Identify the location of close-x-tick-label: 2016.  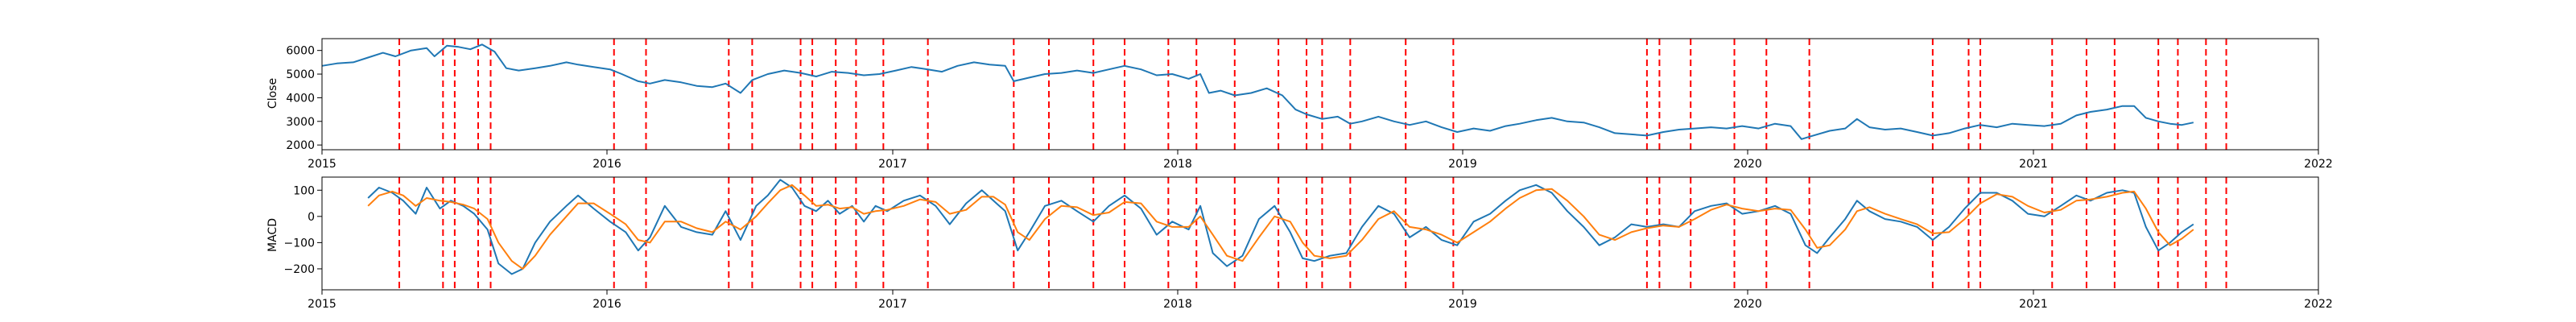
(606, 164).